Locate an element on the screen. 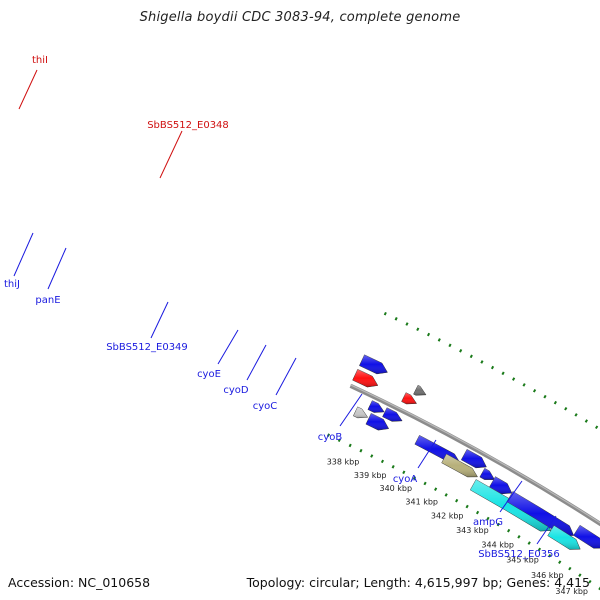 This screenshot has width=600, height=600. gene-label: cyoD is located at coordinates (236, 390).